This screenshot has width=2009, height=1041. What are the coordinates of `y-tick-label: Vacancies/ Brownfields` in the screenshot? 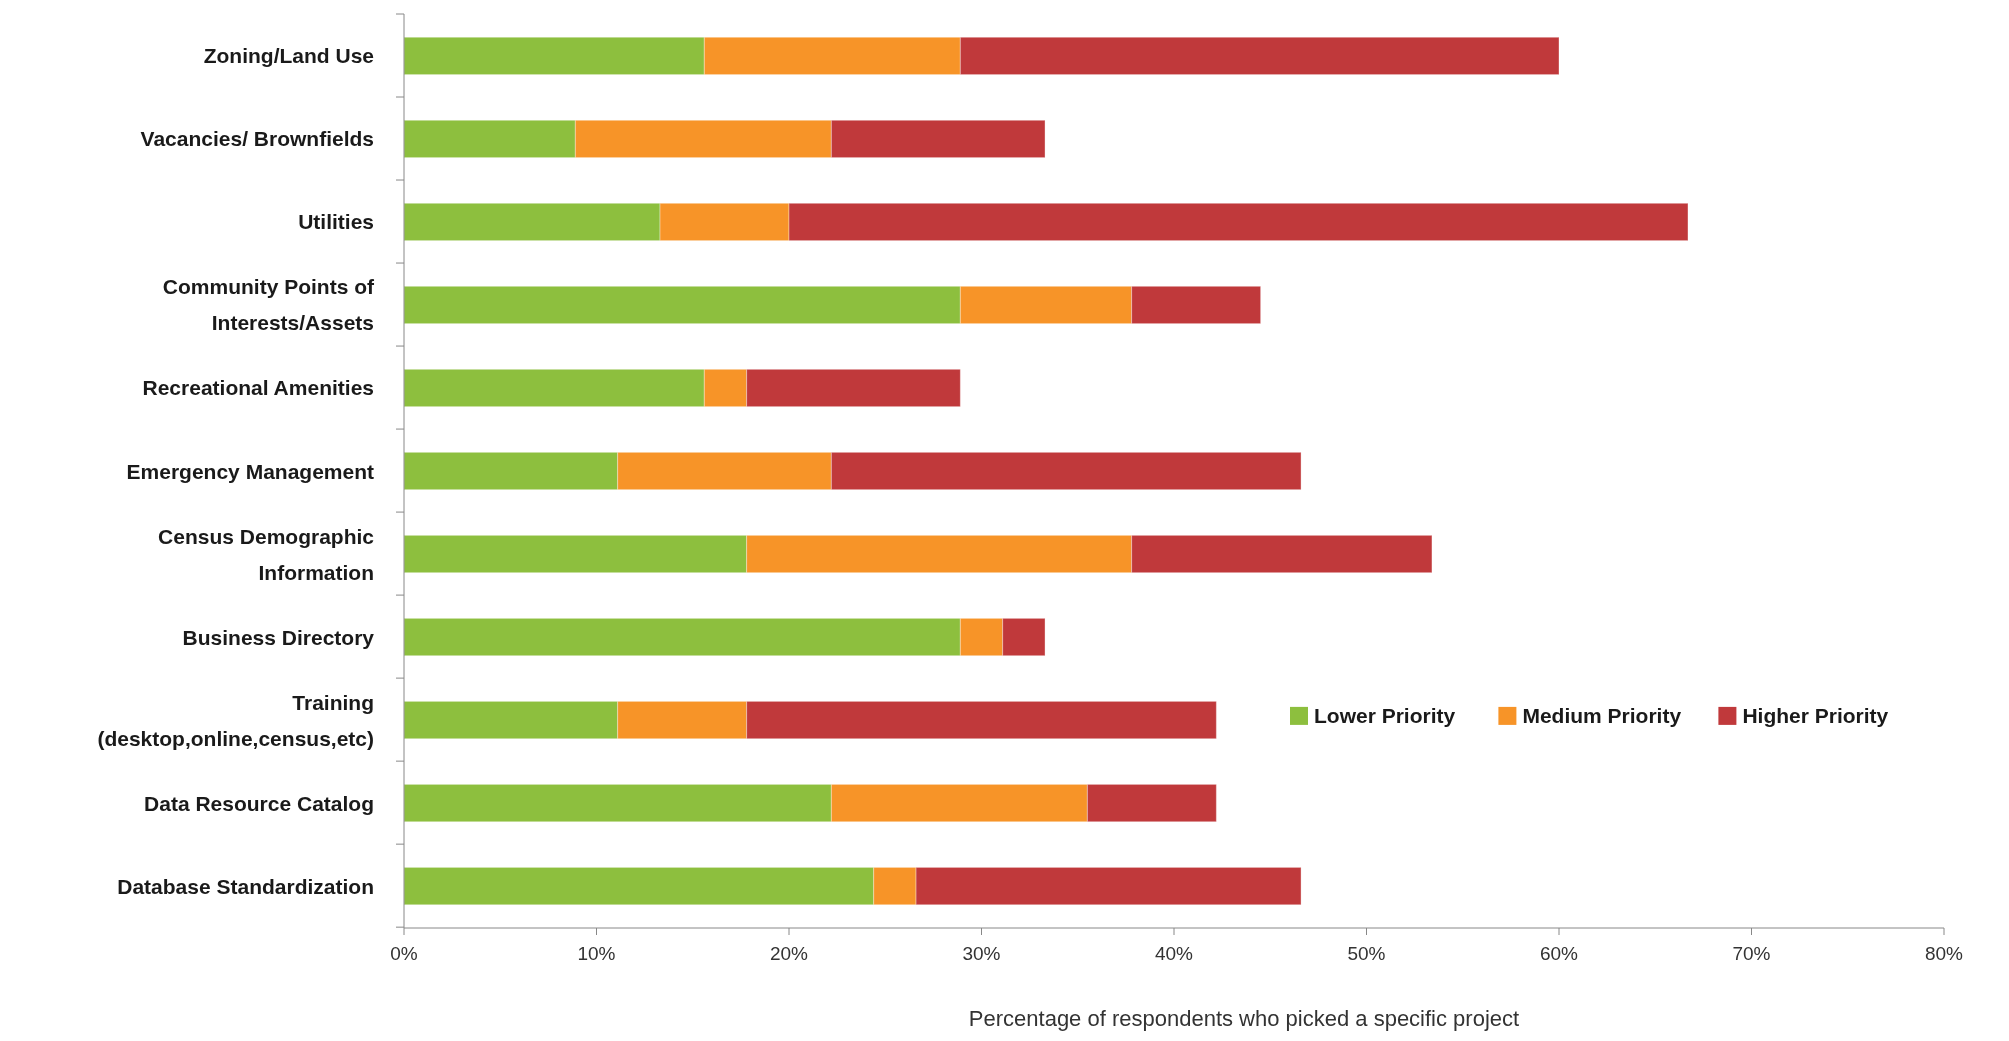 It's located at (257, 139).